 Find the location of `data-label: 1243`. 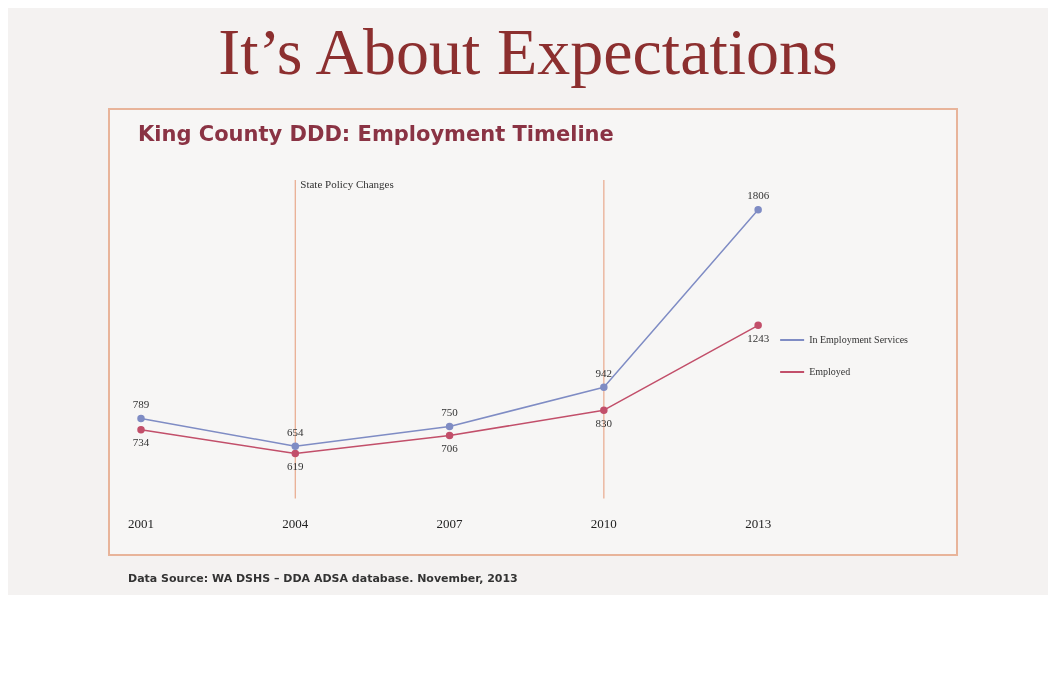

data-label: 1243 is located at coordinates (758, 337).